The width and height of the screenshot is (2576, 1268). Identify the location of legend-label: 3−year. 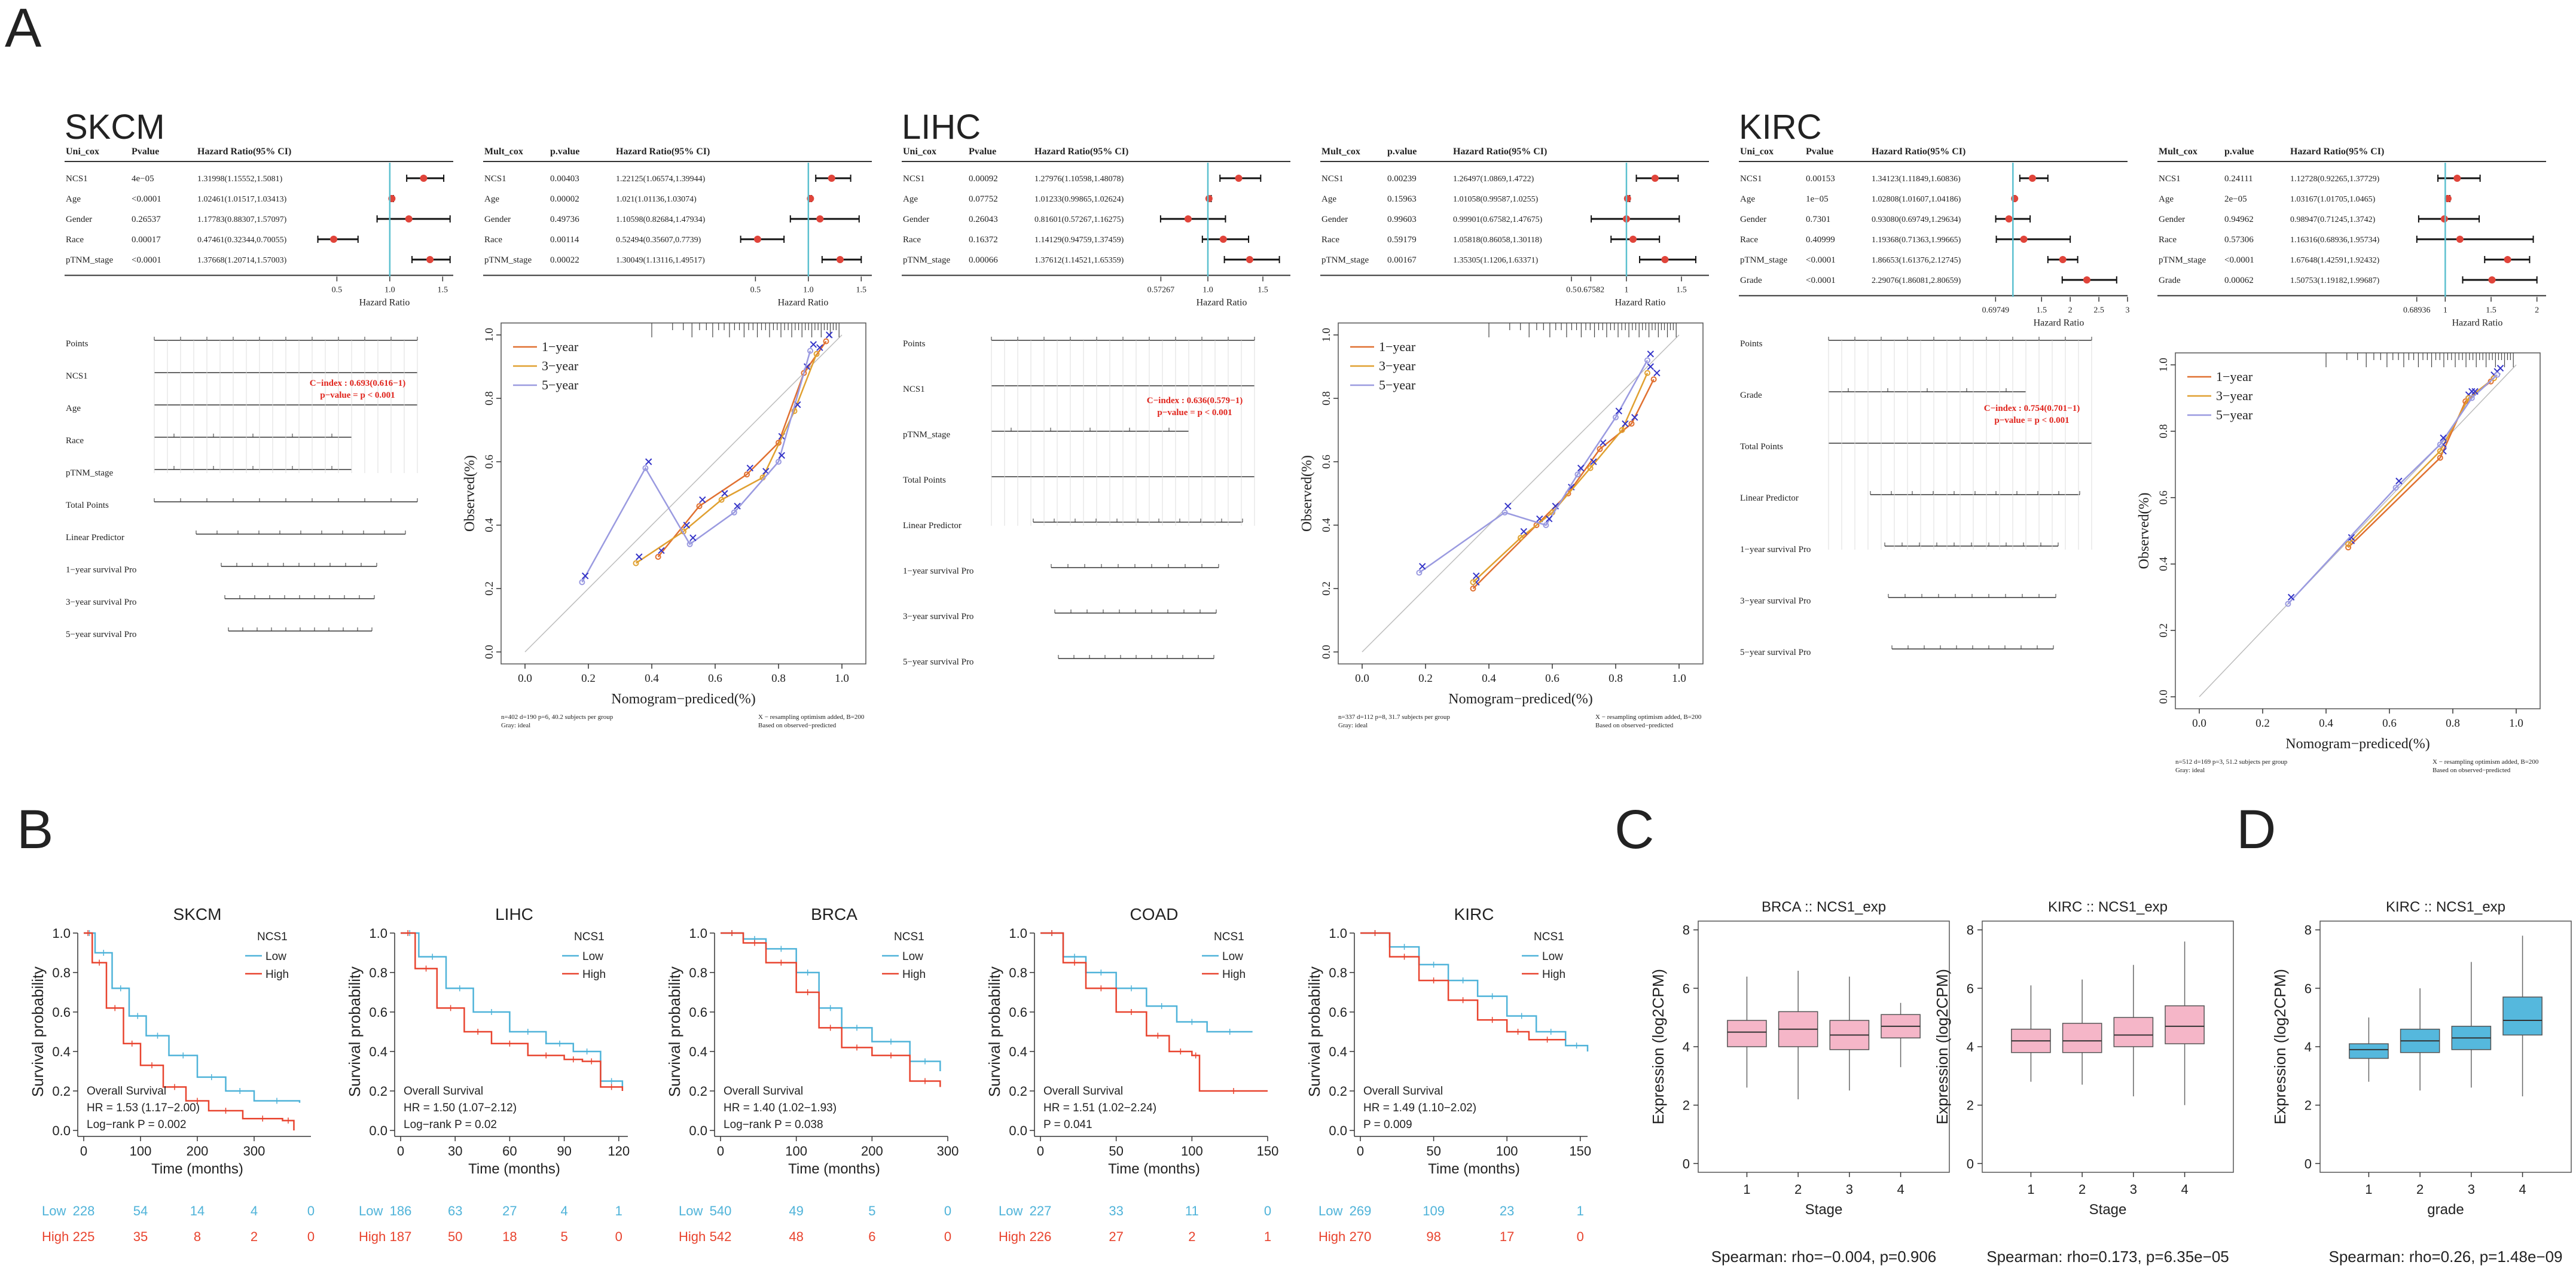
(1397, 365).